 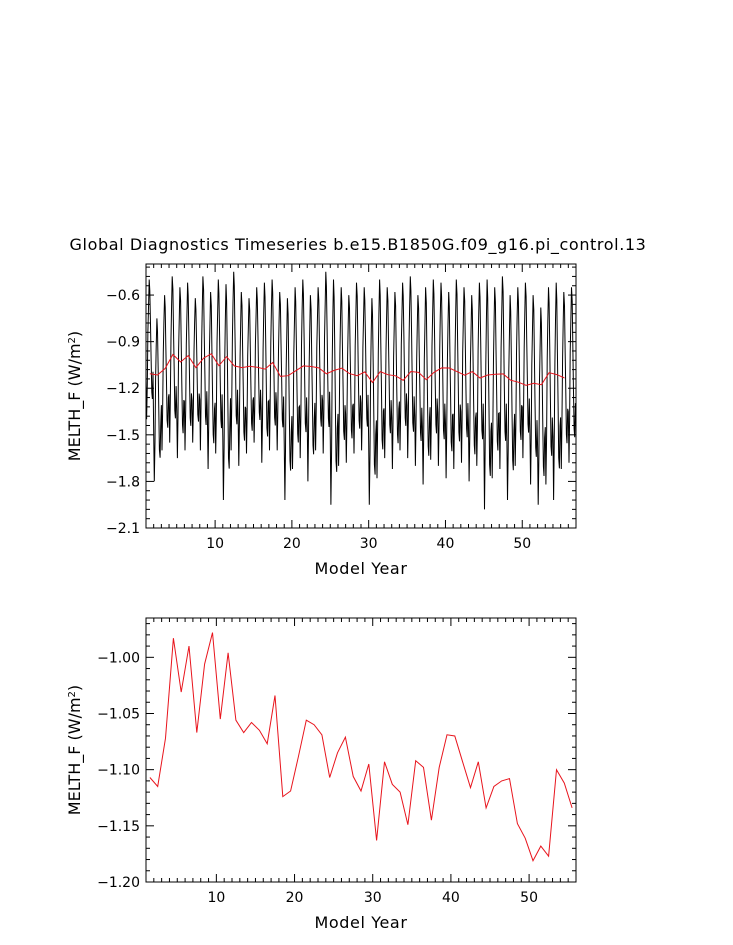 What do you see at coordinates (361, 390) in the screenshot?
I see `monthly-series-line` at bounding box center [361, 390].